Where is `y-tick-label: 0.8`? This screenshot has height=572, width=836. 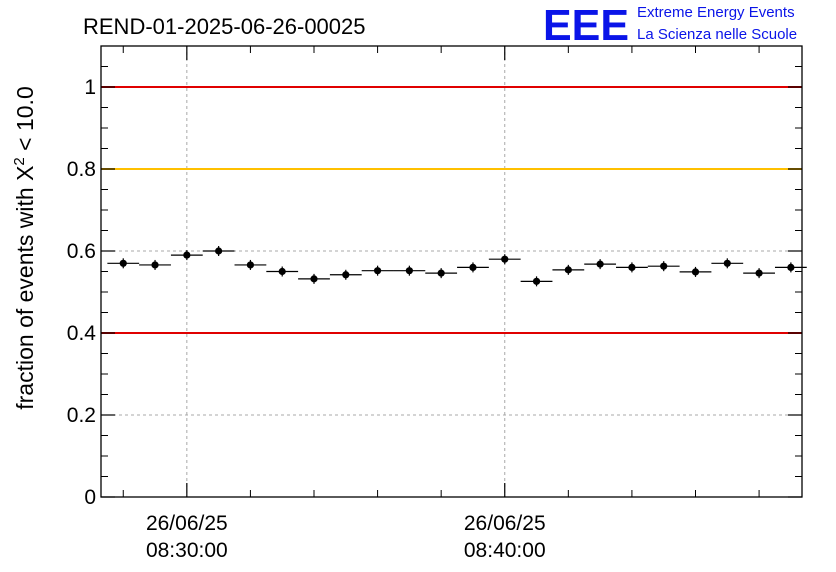 y-tick-label: 0.8 is located at coordinates (81, 169).